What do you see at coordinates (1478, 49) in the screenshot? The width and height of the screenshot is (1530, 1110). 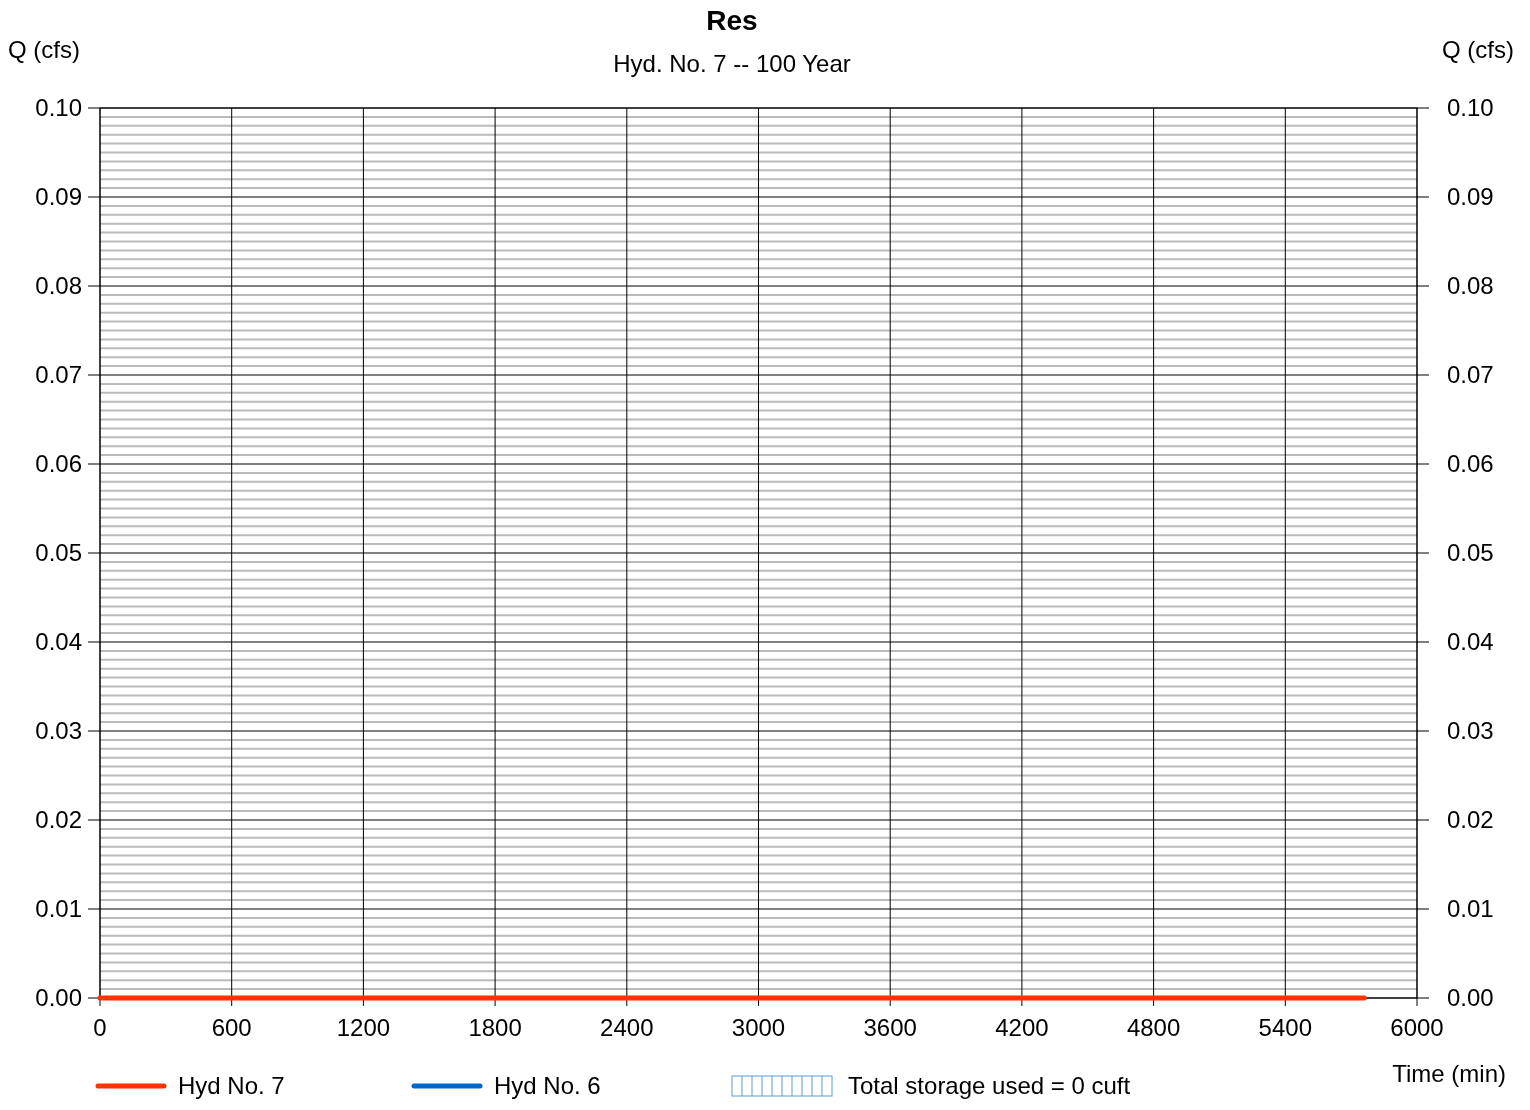 I see `y2-axis-title: Q (cfs)` at bounding box center [1478, 49].